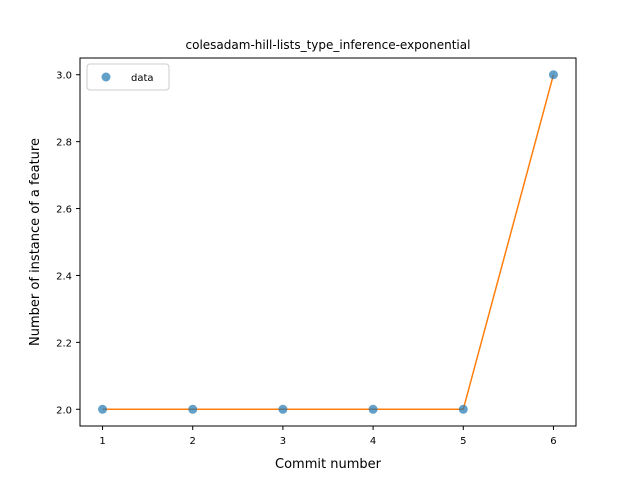  I want to click on x-tick-label: 5, so click(463, 441).